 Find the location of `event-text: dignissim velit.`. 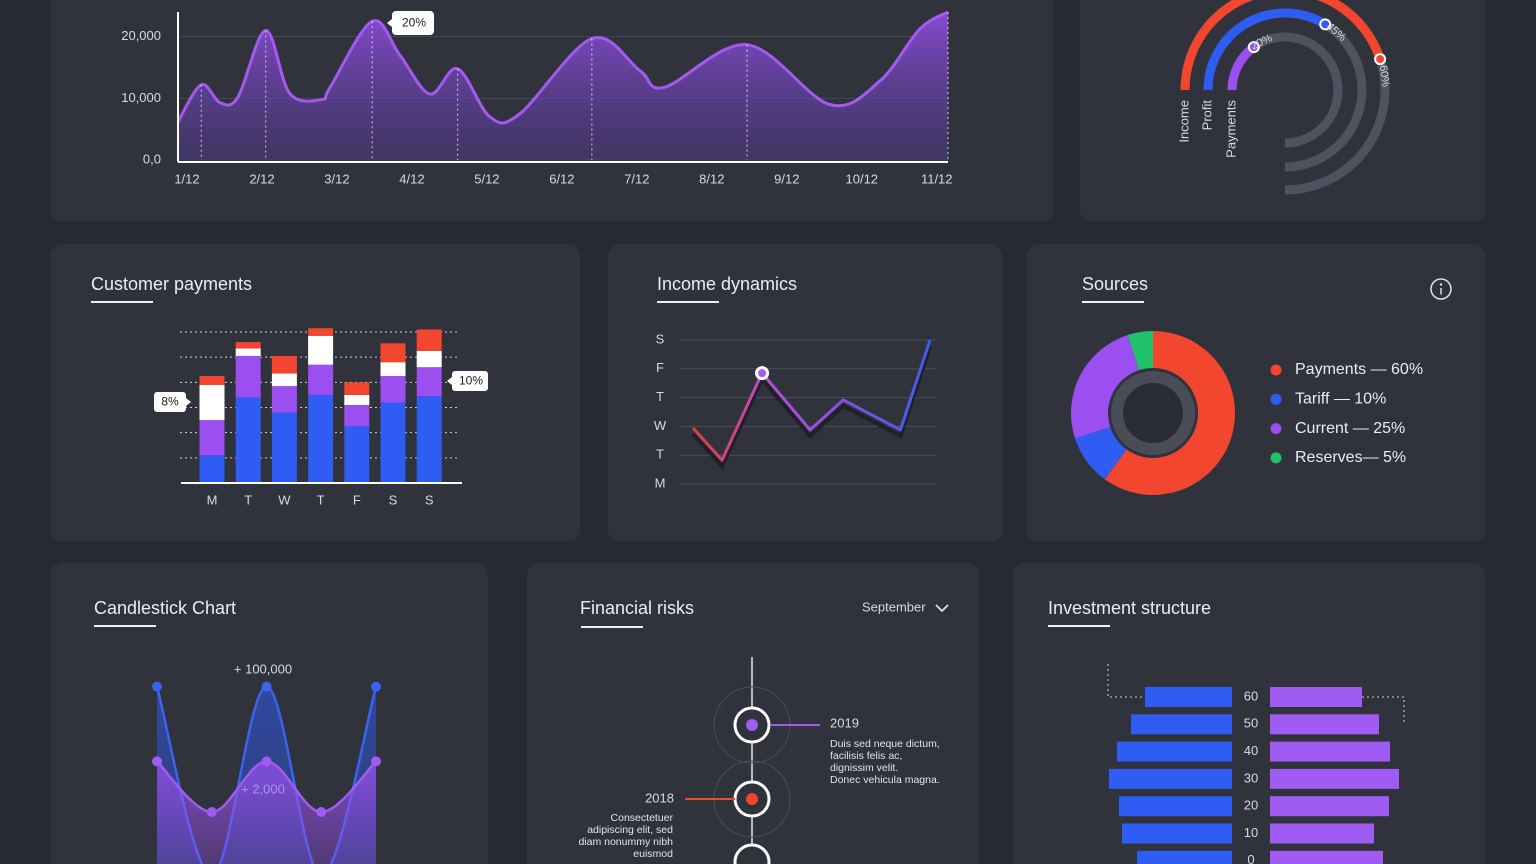

event-text: dignissim velit. is located at coordinates (864, 768).